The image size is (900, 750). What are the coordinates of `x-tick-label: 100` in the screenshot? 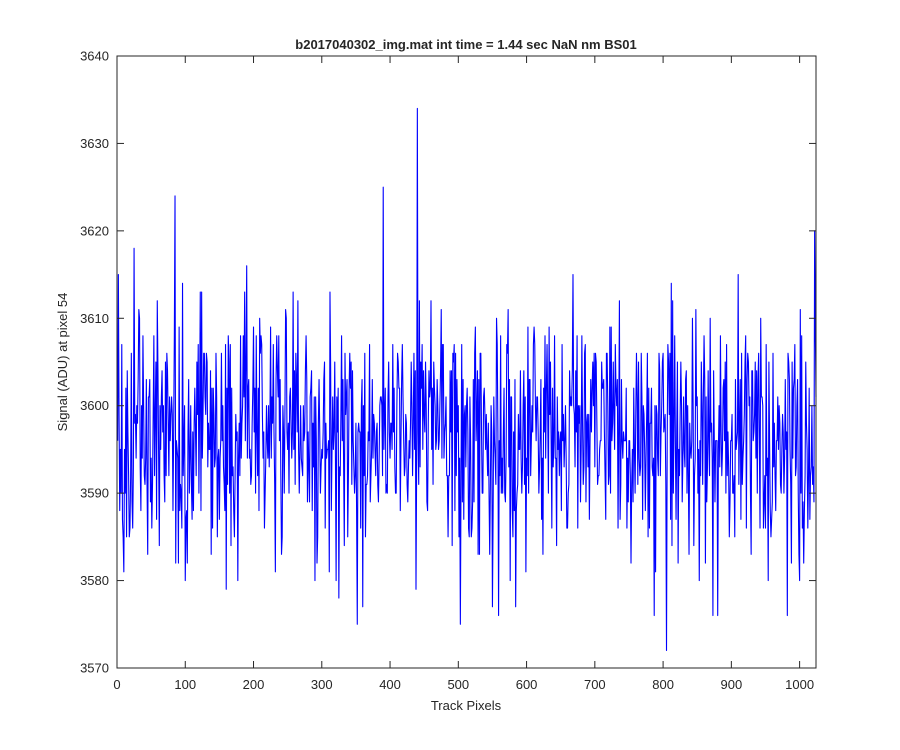 It's located at (185, 684).